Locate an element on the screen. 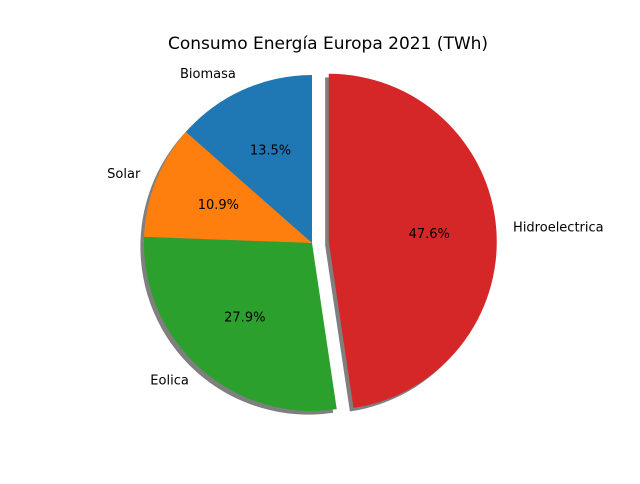 The width and height of the screenshot is (640, 484). slice-label-solar: Solar is located at coordinates (124, 174).